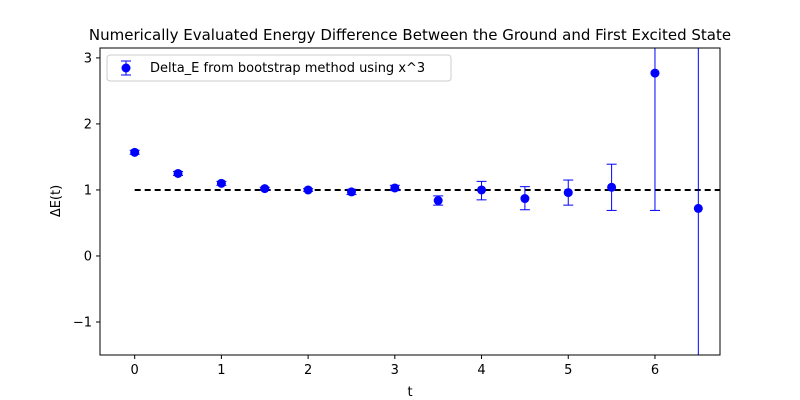  Describe the element at coordinates (56, 201) in the screenshot. I see `y-axis-label: ΔE(t)` at that location.